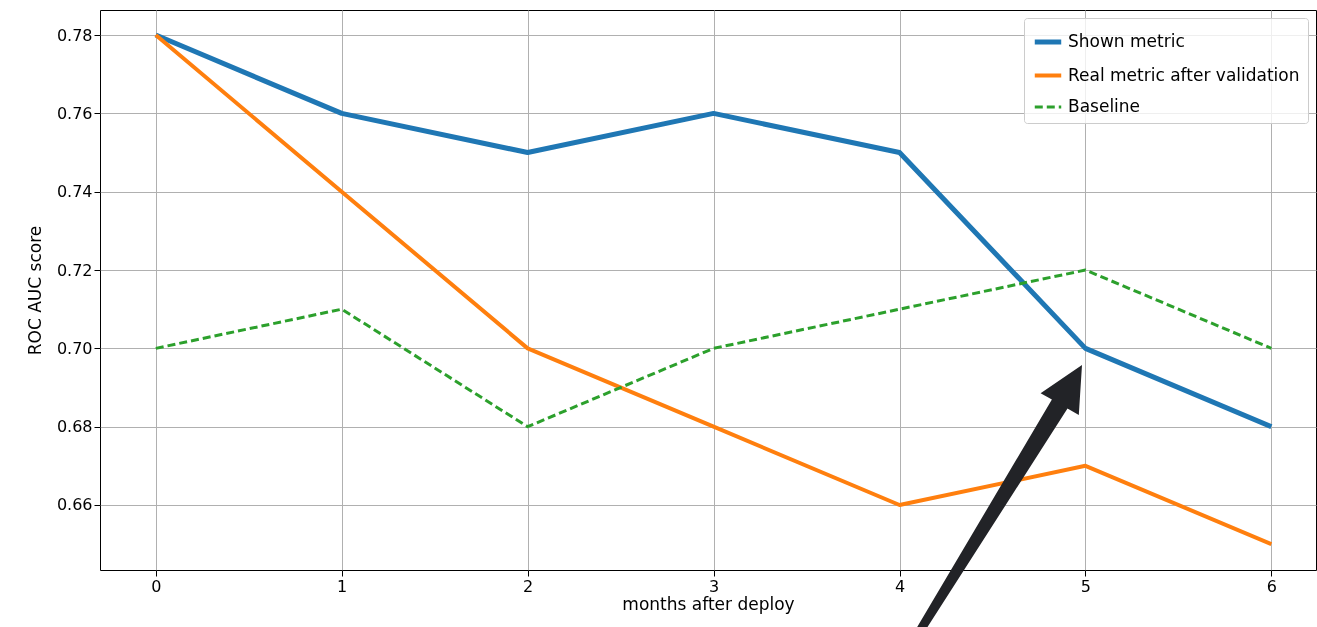 Image resolution: width=1317 pixels, height=627 pixels. What do you see at coordinates (74, 270) in the screenshot?
I see `y-tick-label: 0.72` at bounding box center [74, 270].